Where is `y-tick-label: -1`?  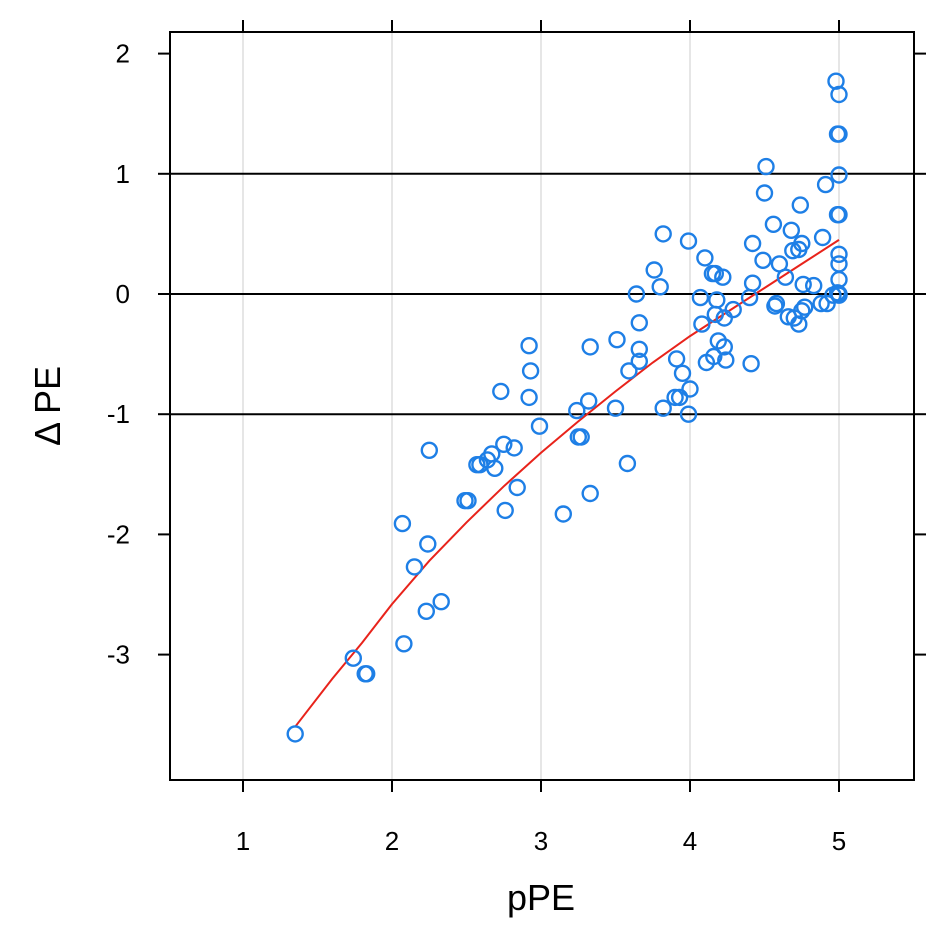
y-tick-label: -1 is located at coordinates (118, 414).